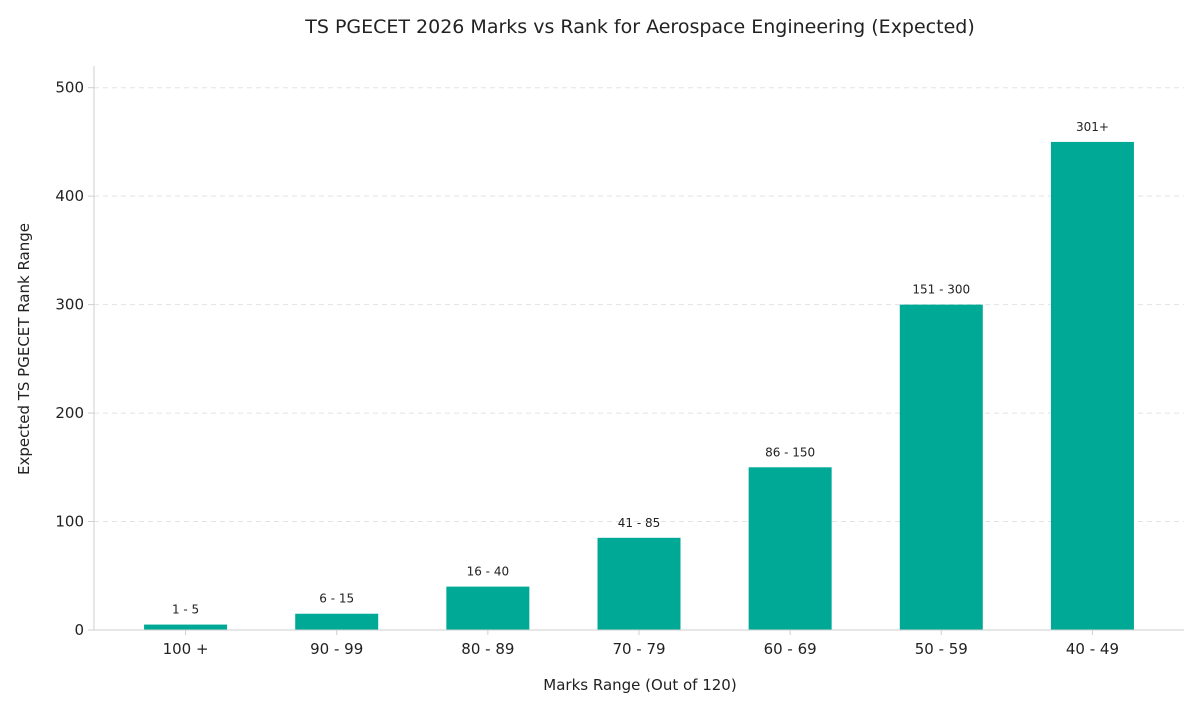 The image size is (1200, 709). What do you see at coordinates (185, 610) in the screenshot?
I see `data-label: 1 - 5` at bounding box center [185, 610].